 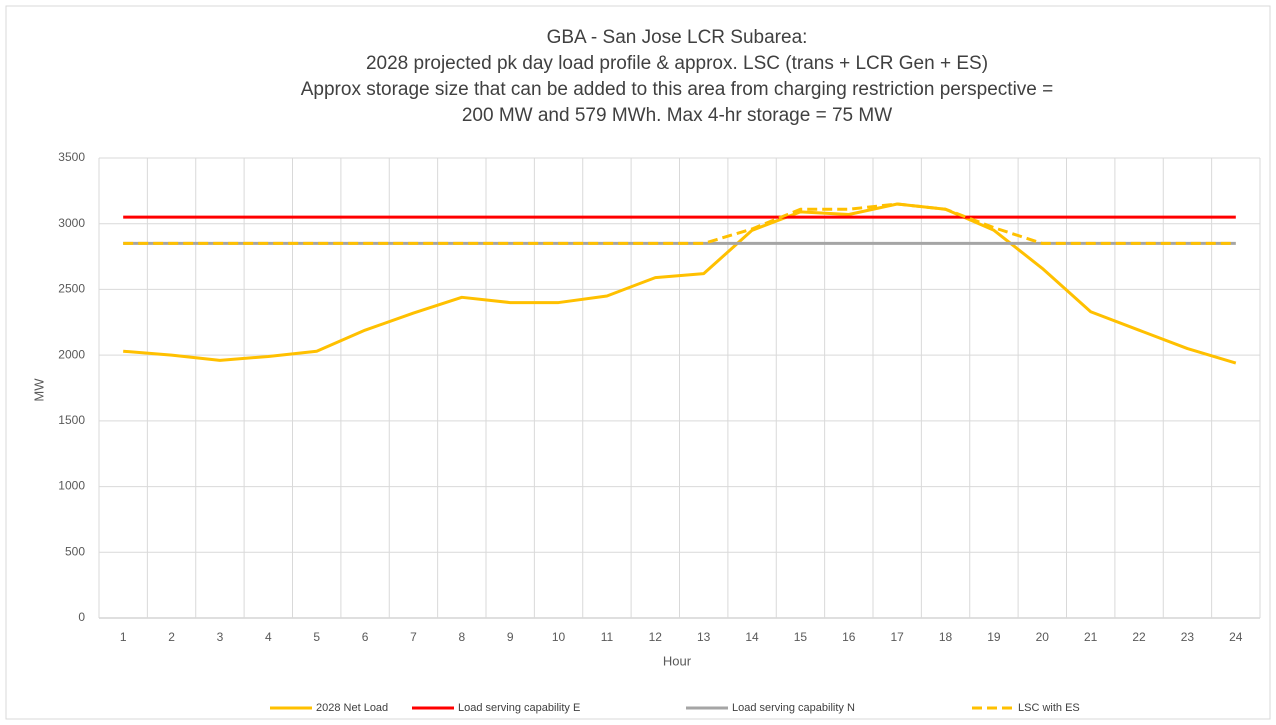 I want to click on x-tick-label: 15, so click(x=801, y=637).